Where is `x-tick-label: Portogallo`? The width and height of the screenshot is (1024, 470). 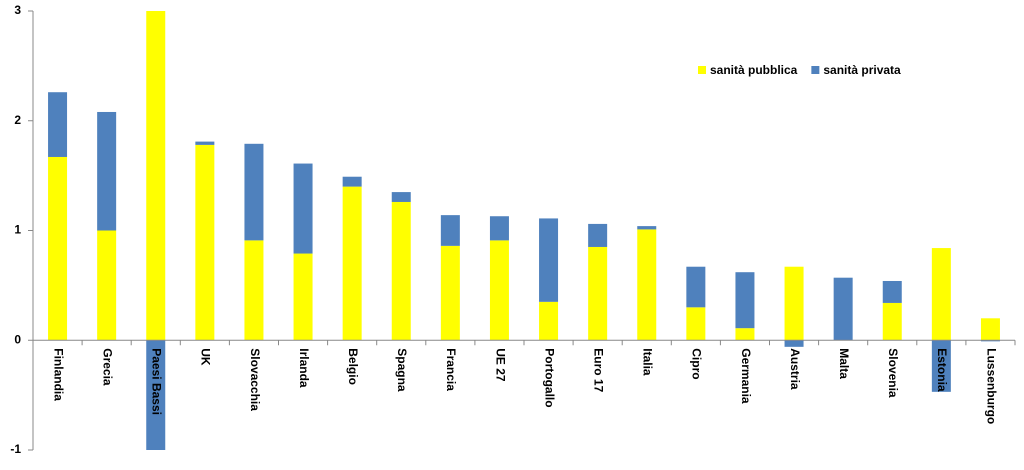 x-tick-label: Portogallo is located at coordinates (549, 377).